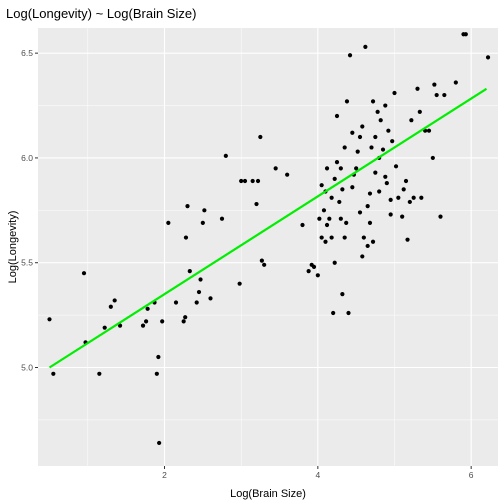  I want to click on x-tick-label: 2, so click(164, 475).